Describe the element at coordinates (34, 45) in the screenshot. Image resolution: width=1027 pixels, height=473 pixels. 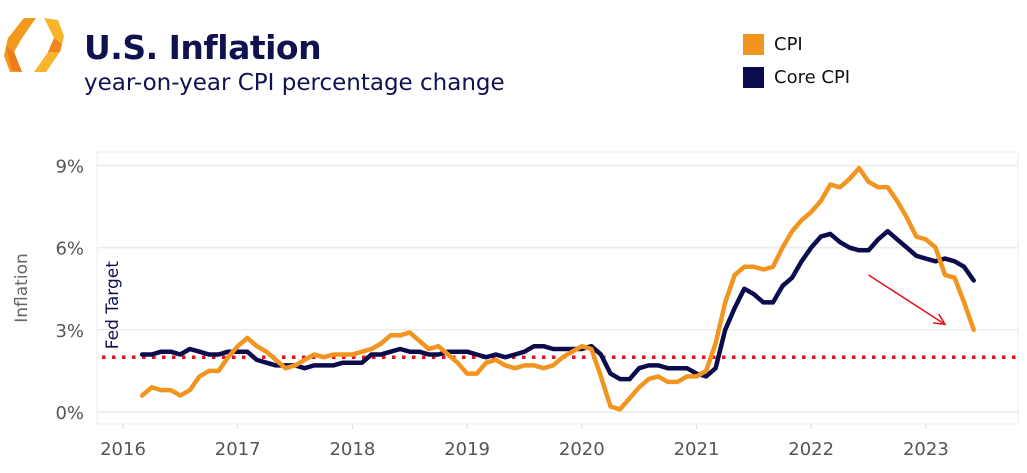
I see `brand-logo` at that location.